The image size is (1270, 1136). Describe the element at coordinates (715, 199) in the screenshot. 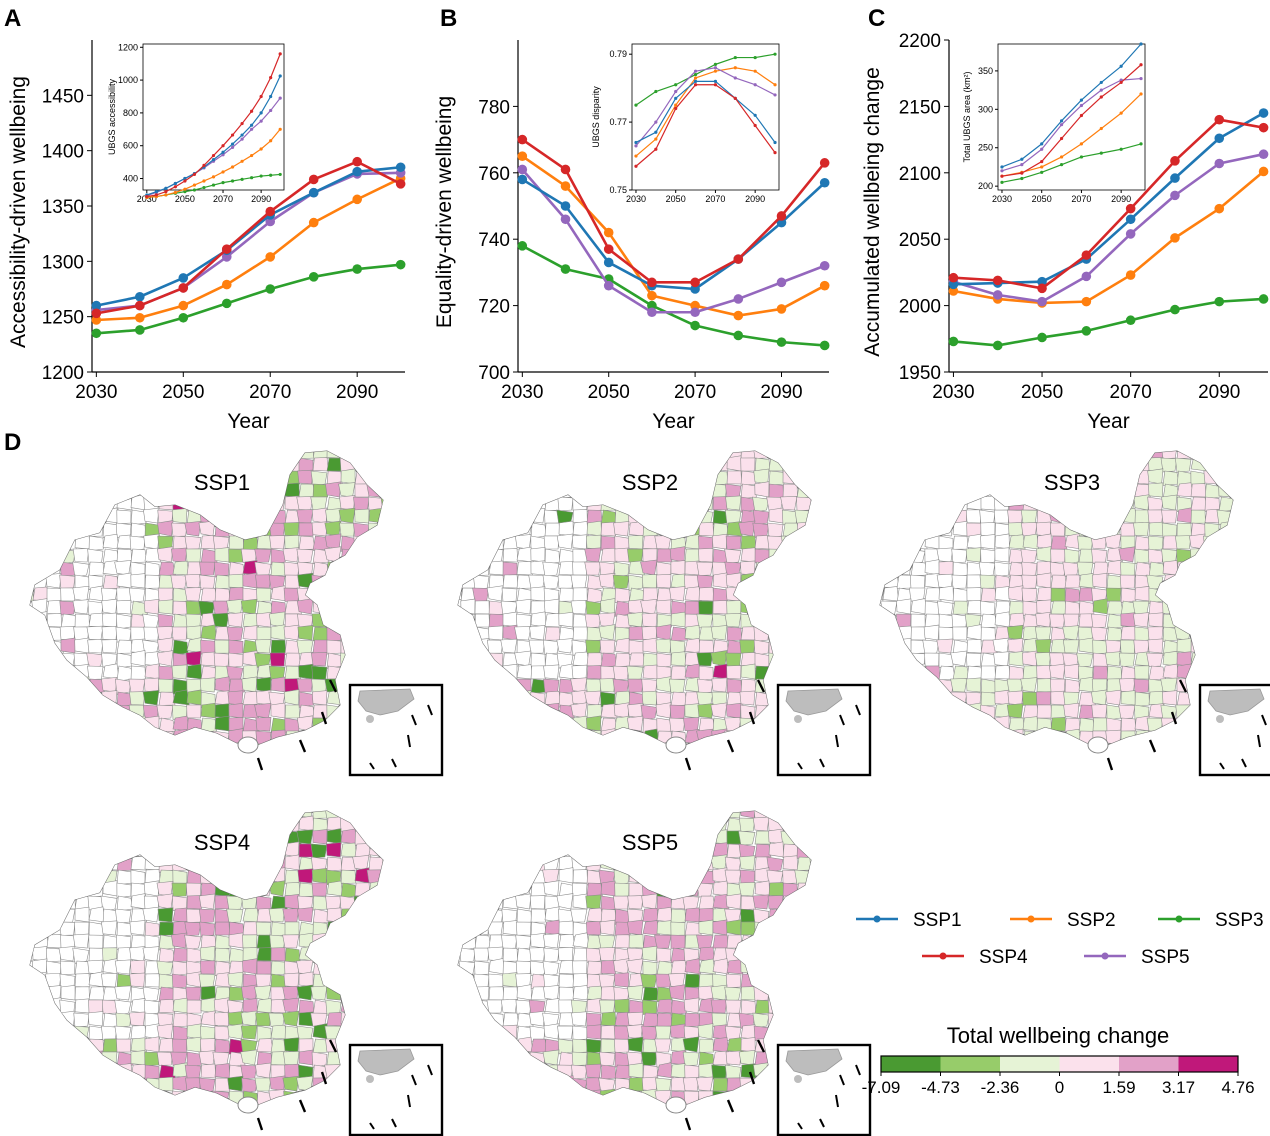

I see `chart-b-inset-xtick-label: 2070` at that location.